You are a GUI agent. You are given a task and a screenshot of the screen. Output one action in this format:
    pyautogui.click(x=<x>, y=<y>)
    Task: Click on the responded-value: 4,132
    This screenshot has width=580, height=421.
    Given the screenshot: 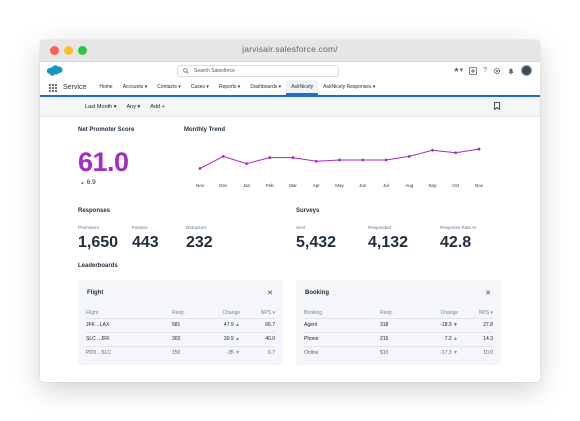 What is the action you would take?
    pyautogui.click(x=388, y=242)
    